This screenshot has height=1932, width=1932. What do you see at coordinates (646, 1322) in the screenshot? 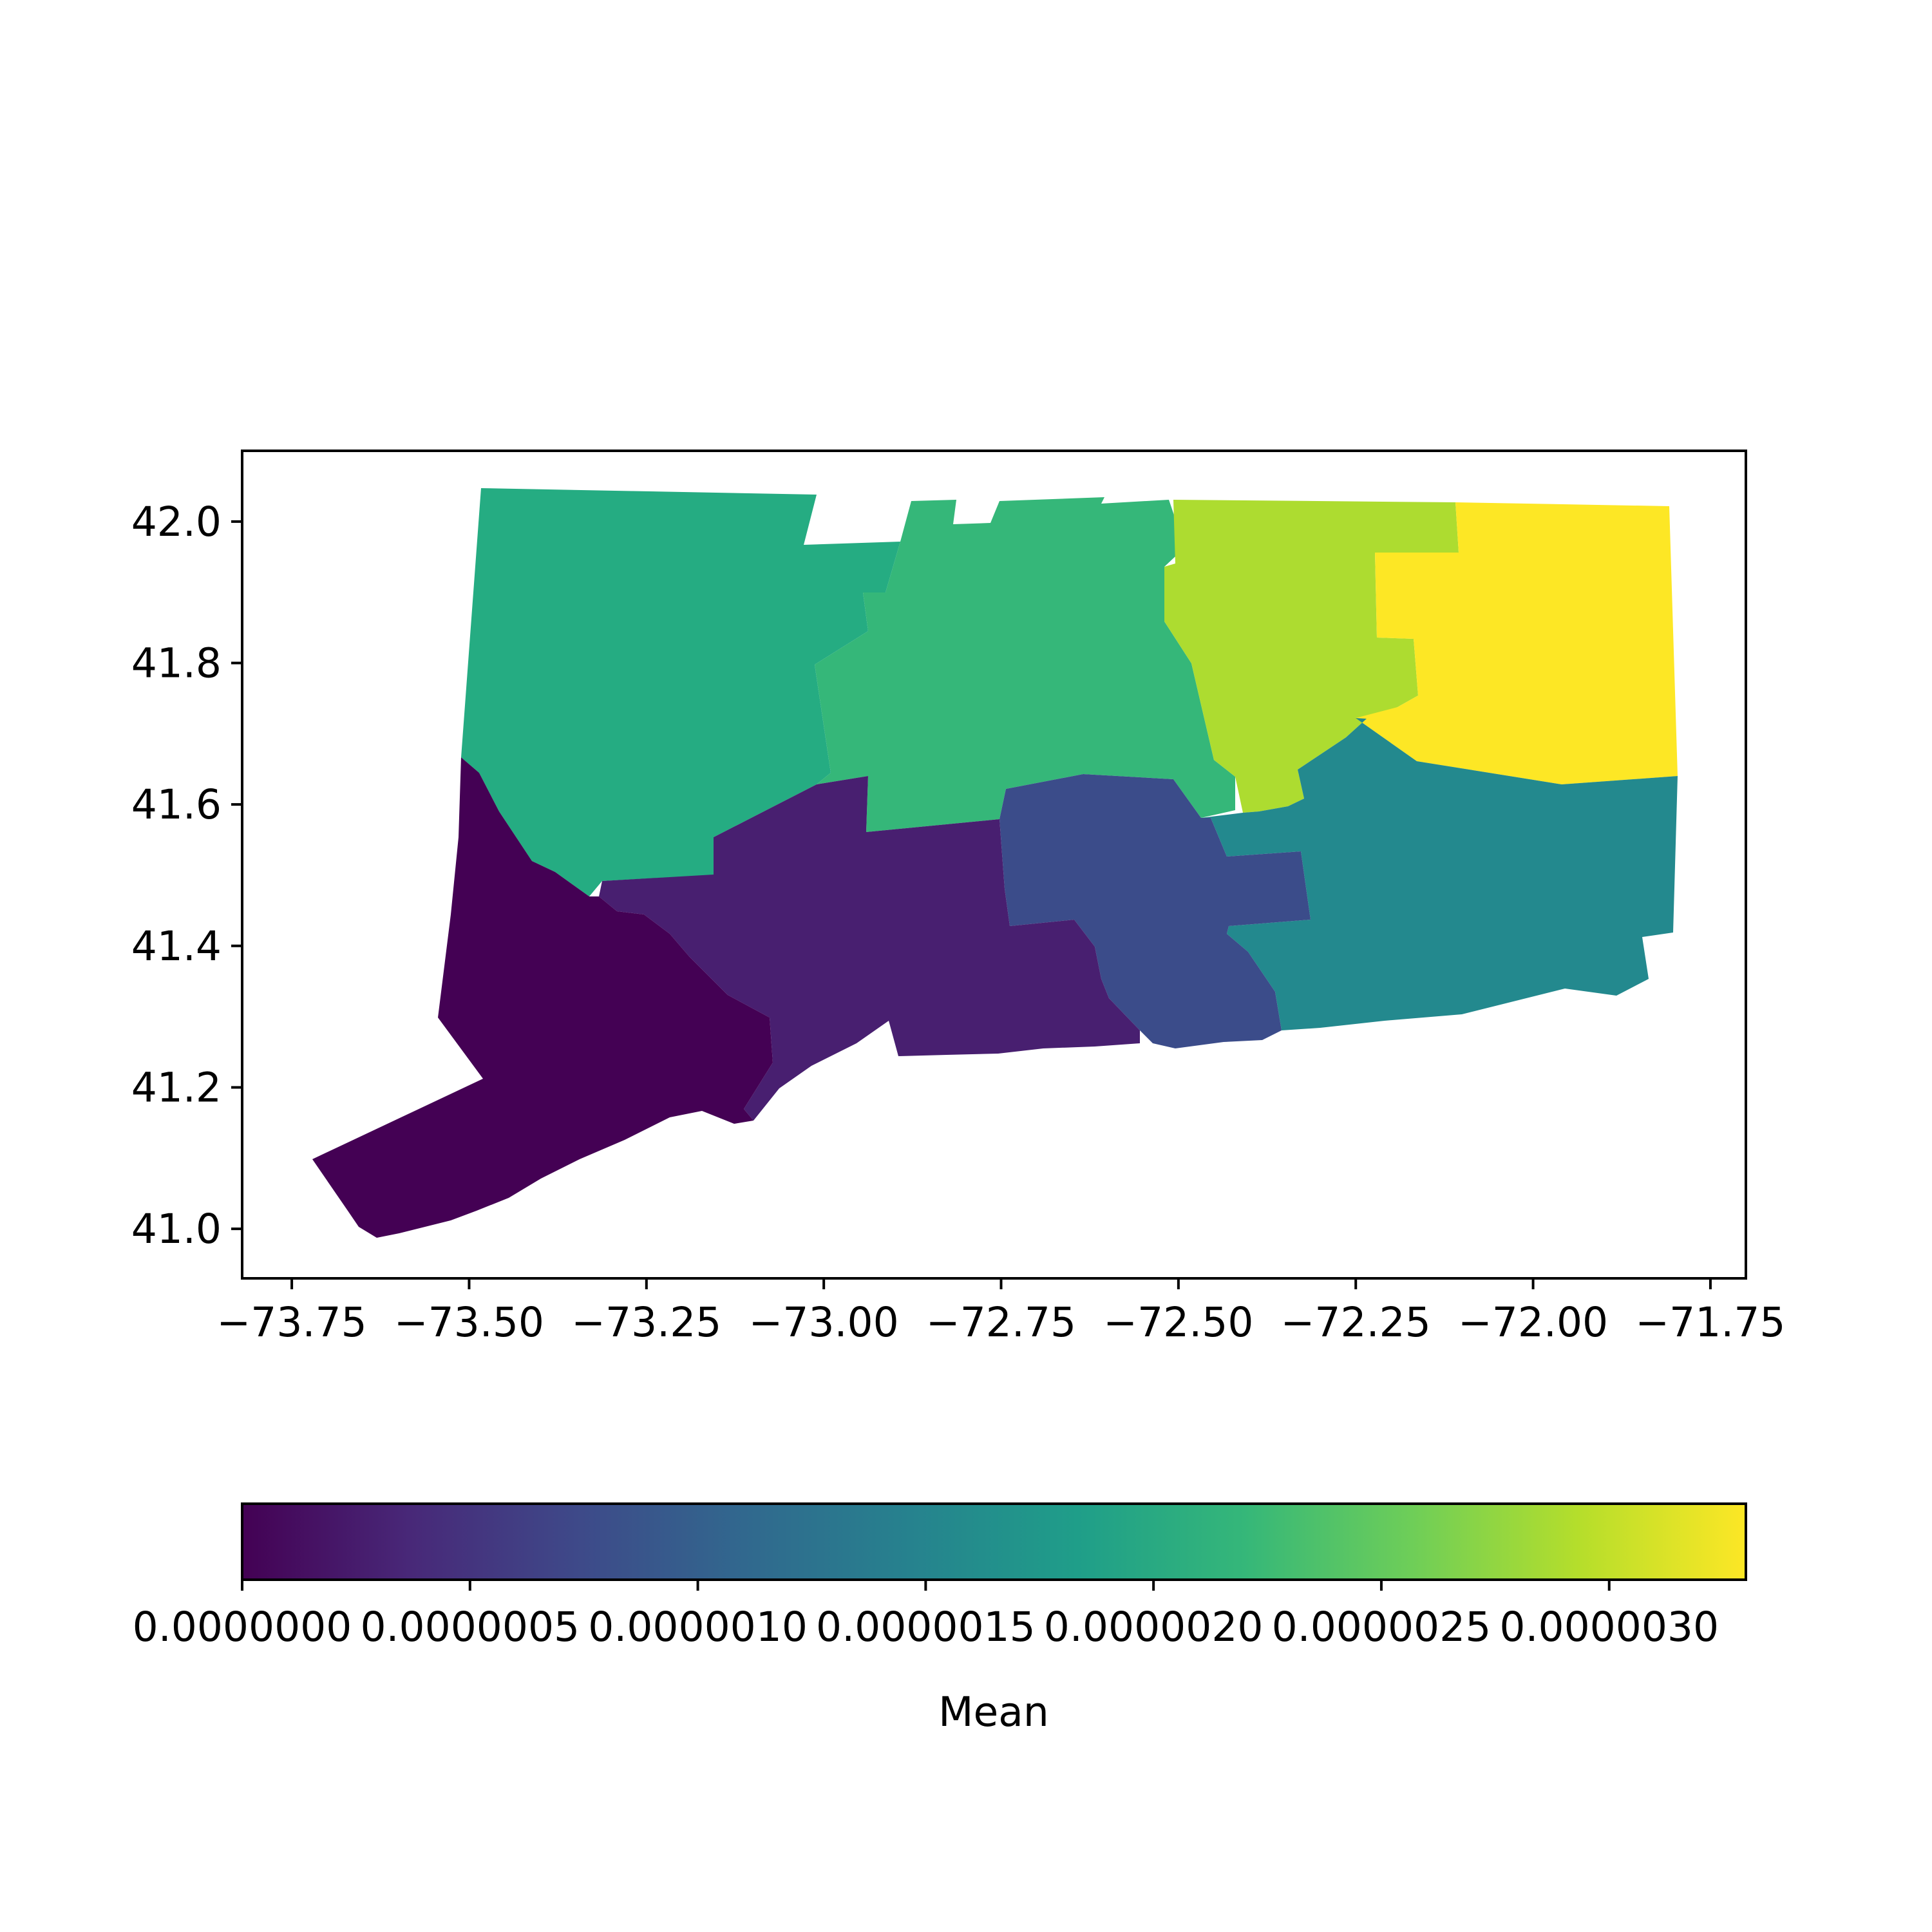
I see `x-tick-label: −73.25` at bounding box center [646, 1322].